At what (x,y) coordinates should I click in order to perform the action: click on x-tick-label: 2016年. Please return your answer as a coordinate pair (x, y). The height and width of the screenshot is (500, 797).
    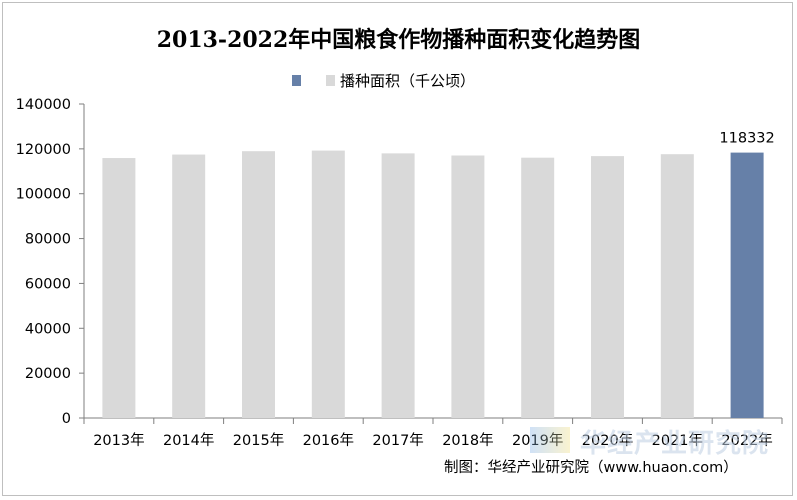
    Looking at the image, I should click on (328, 440).